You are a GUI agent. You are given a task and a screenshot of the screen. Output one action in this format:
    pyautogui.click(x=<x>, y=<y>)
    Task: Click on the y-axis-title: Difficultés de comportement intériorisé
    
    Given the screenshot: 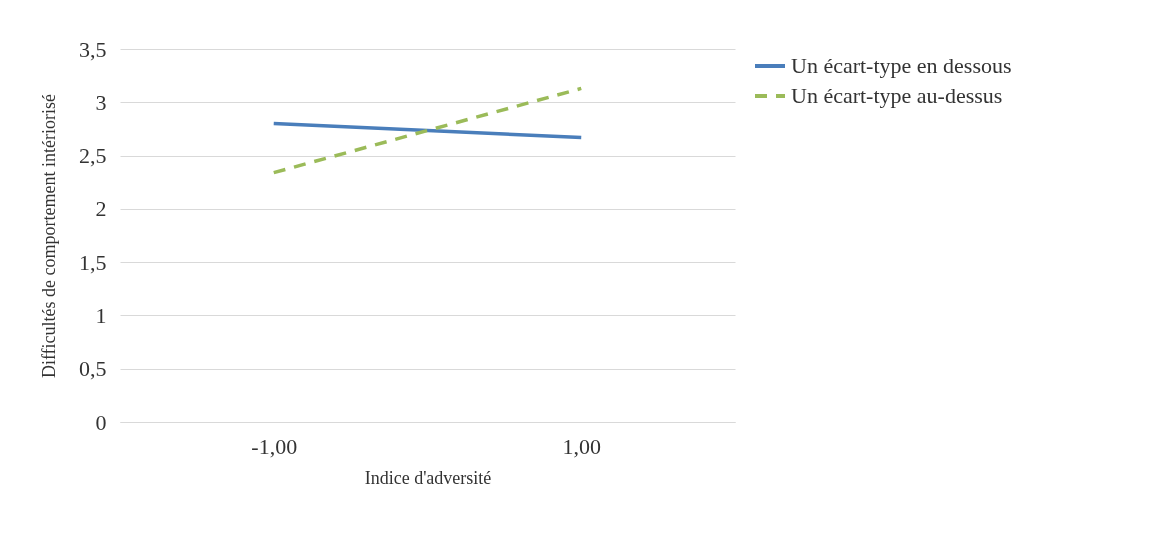 What is the action you would take?
    pyautogui.click(x=49, y=236)
    